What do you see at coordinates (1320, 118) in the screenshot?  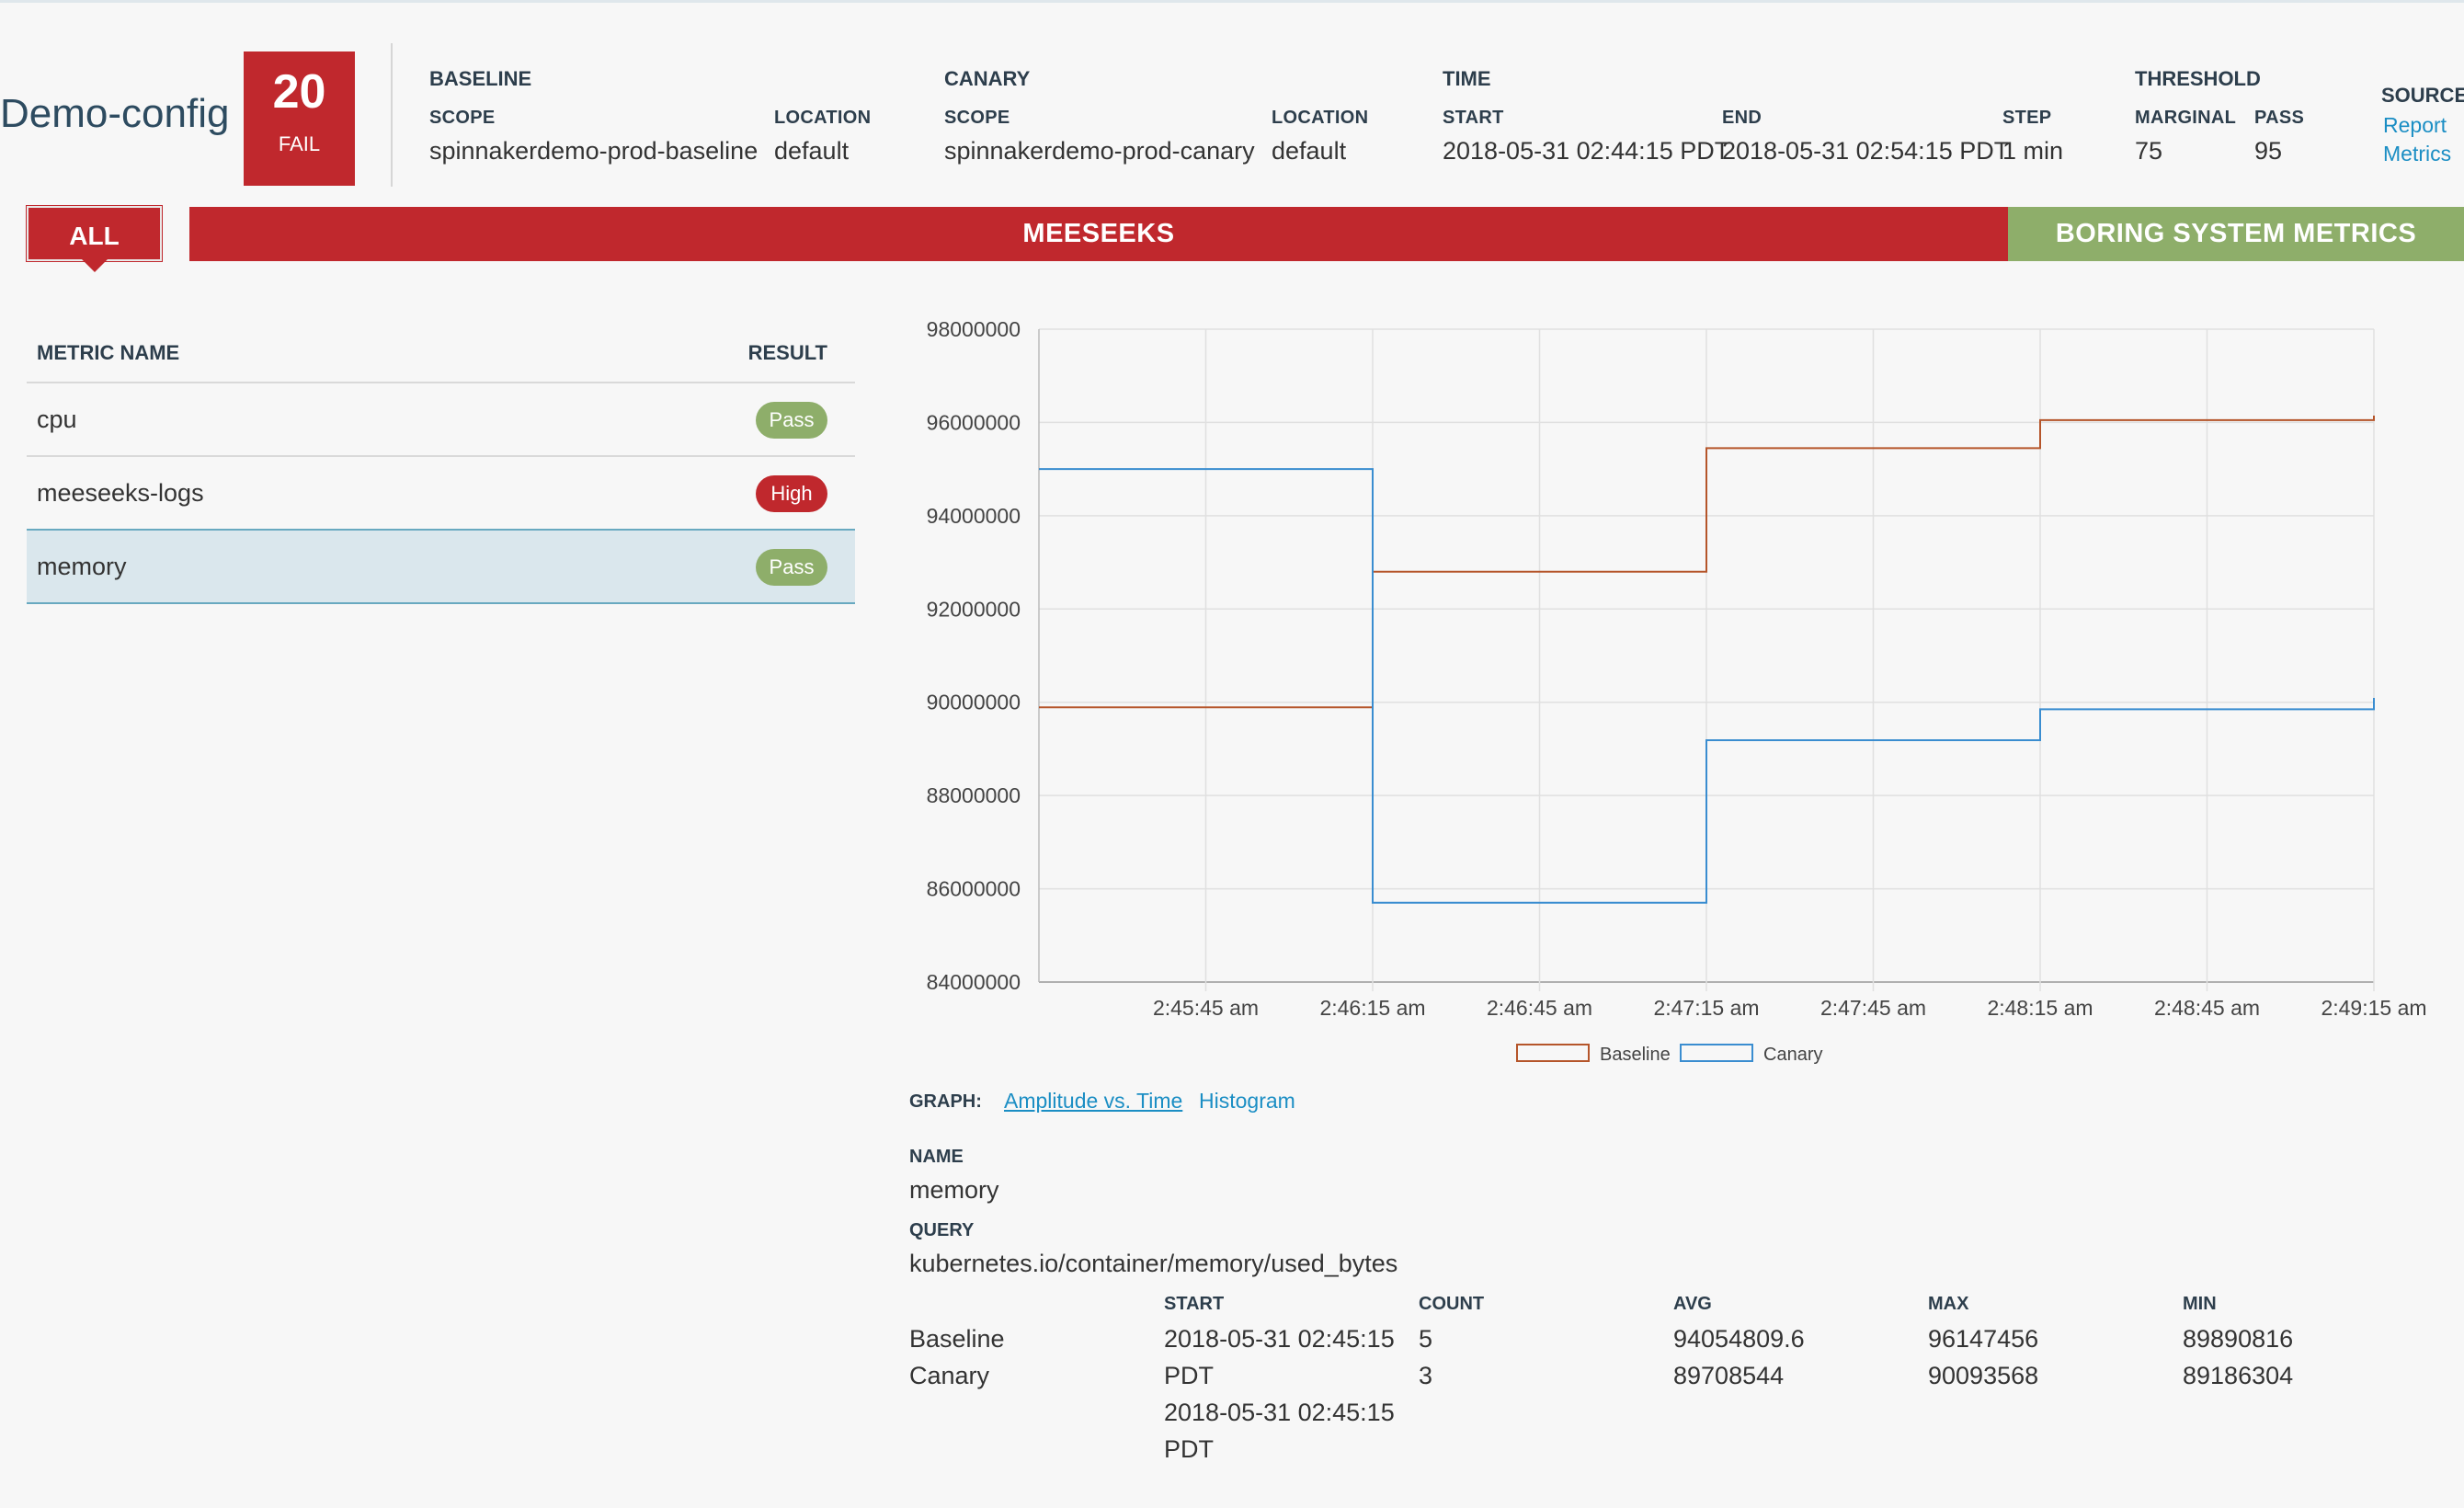 I see `canary-location-label: LOCATION` at bounding box center [1320, 118].